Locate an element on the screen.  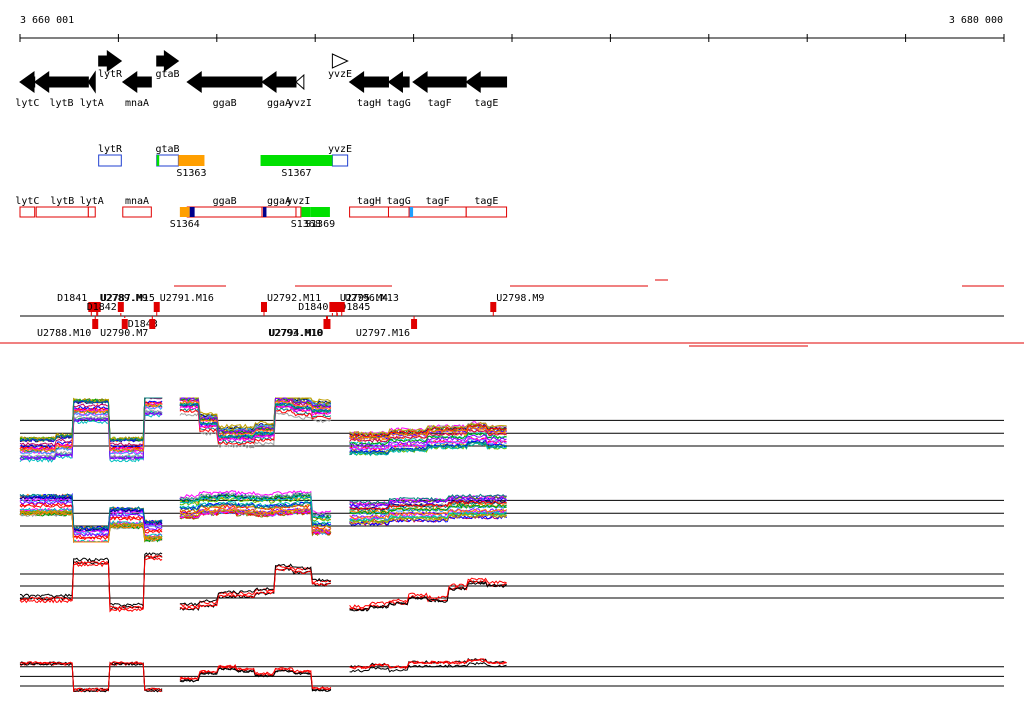
region-box-lytC is located at coordinates (27, 212).